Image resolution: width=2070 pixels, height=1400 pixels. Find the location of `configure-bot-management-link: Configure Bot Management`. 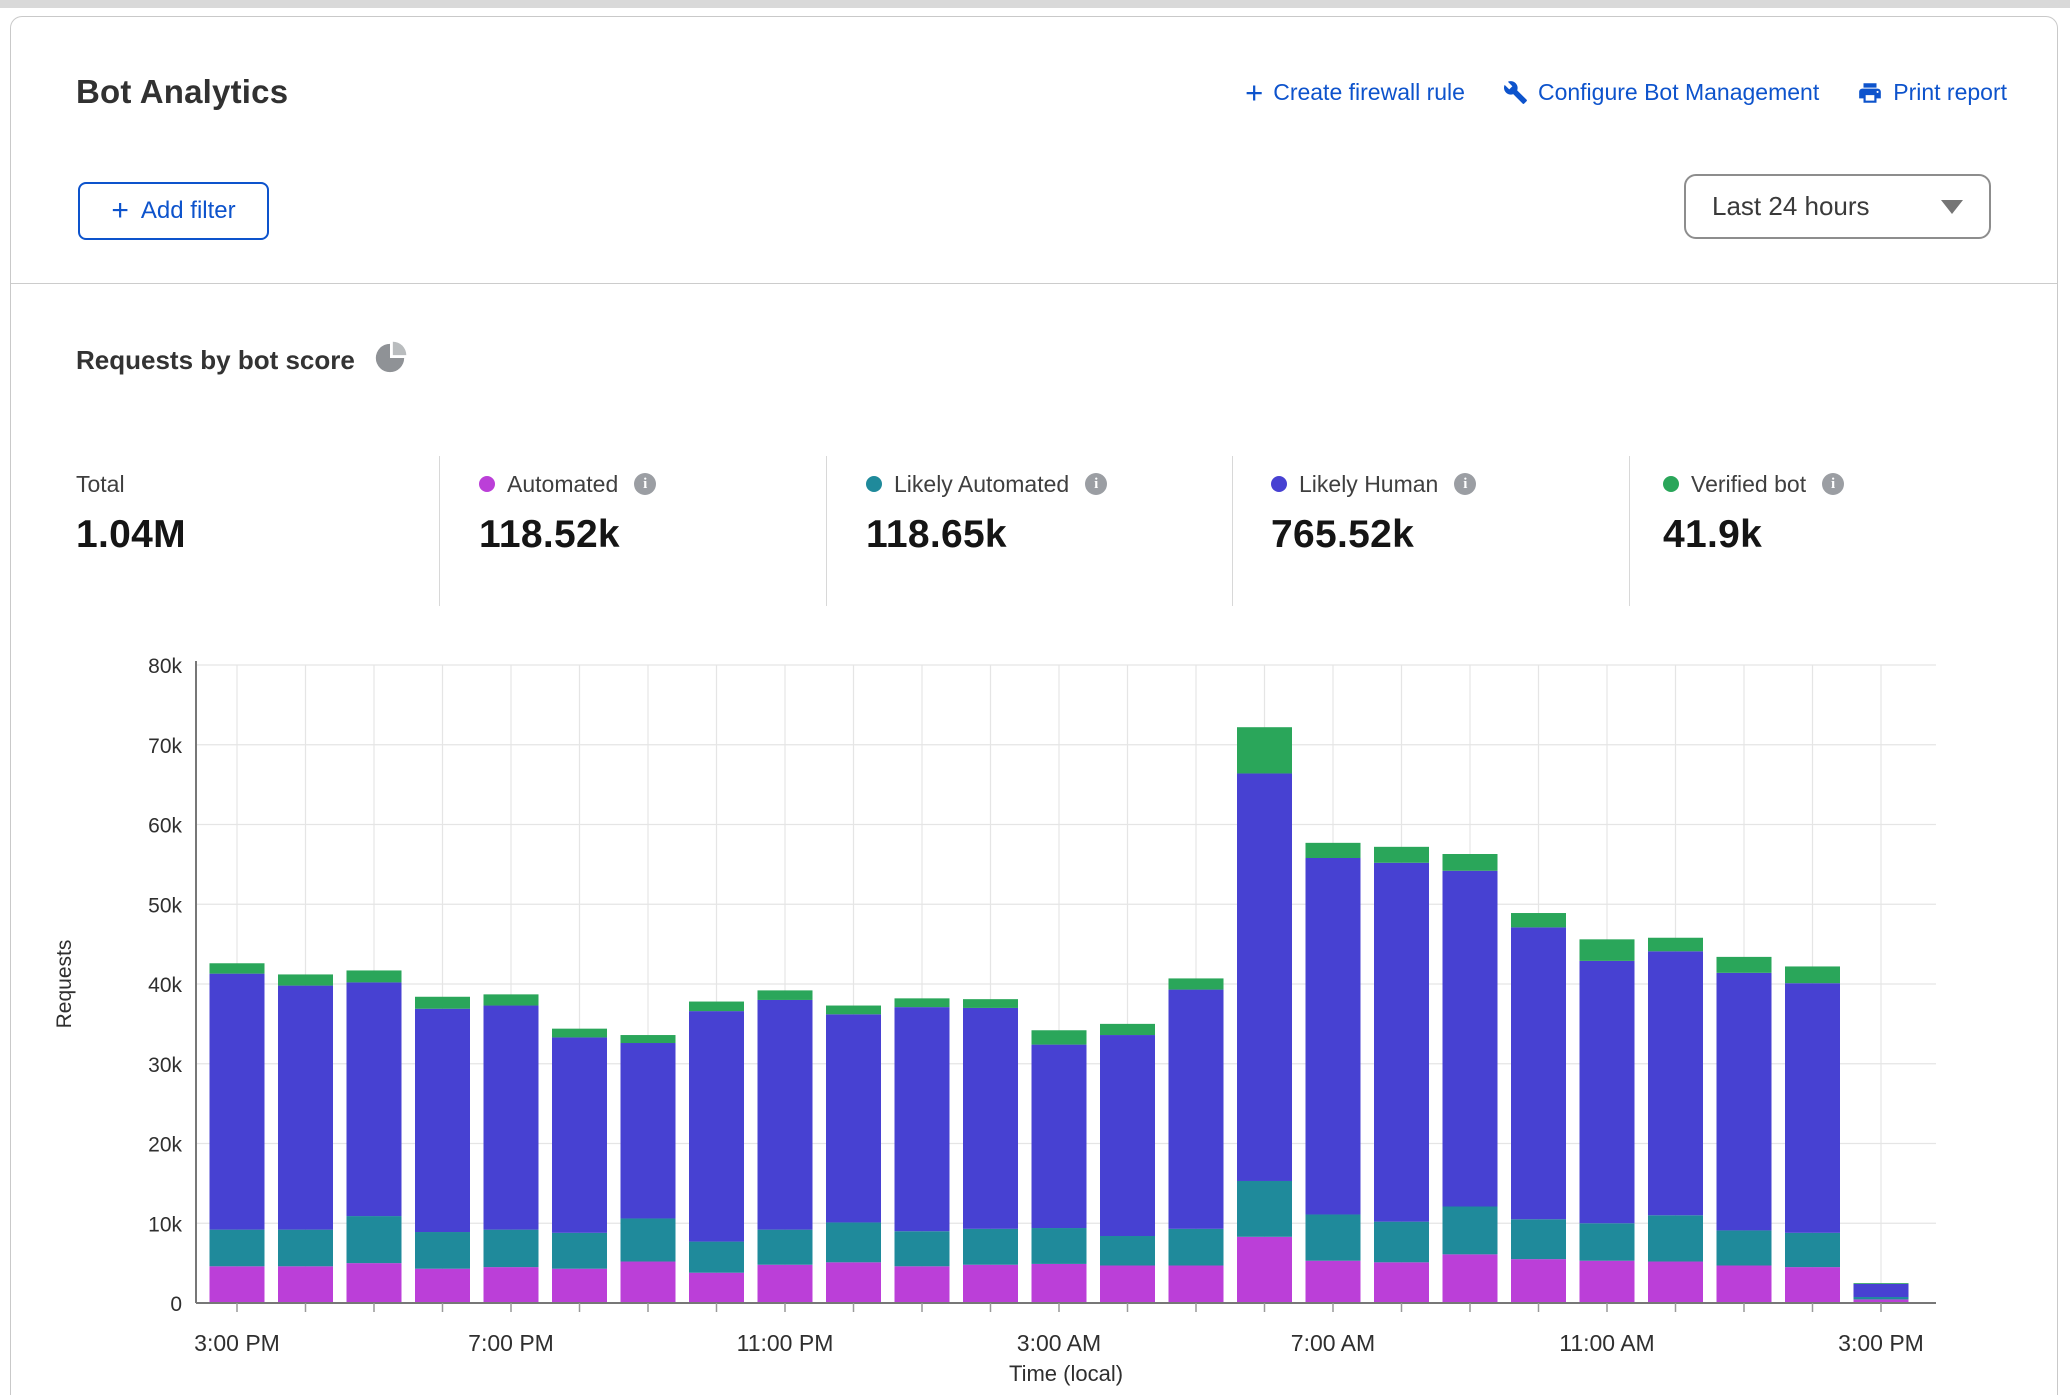

configure-bot-management-link: Configure Bot Management is located at coordinates (1661, 92).